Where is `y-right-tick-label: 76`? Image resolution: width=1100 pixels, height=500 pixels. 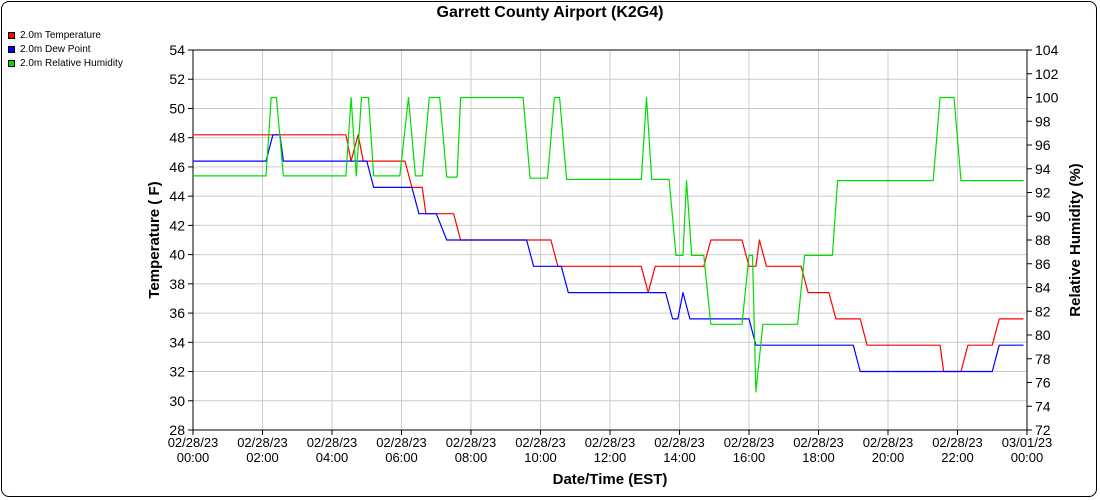 y-right-tick-label: 76 is located at coordinates (1043, 383).